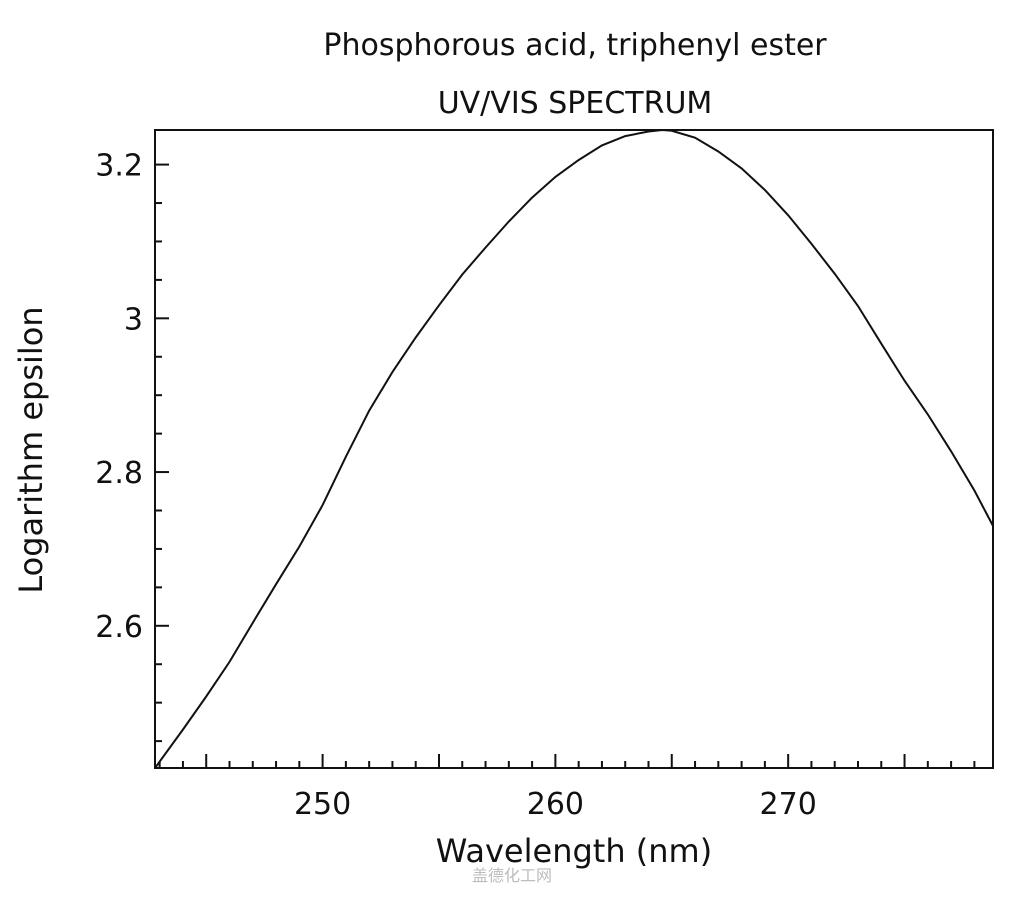 This screenshot has height=900, width=1024. What do you see at coordinates (158, 472) in the screenshot?
I see `y-minor-ticks` at bounding box center [158, 472].